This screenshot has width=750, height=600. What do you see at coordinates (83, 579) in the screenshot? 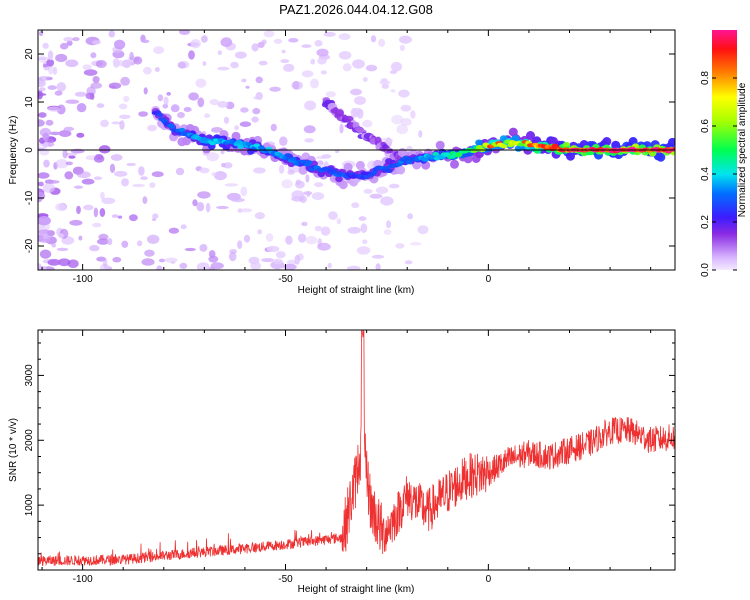
I see `x-tick-label: -100` at bounding box center [83, 579].